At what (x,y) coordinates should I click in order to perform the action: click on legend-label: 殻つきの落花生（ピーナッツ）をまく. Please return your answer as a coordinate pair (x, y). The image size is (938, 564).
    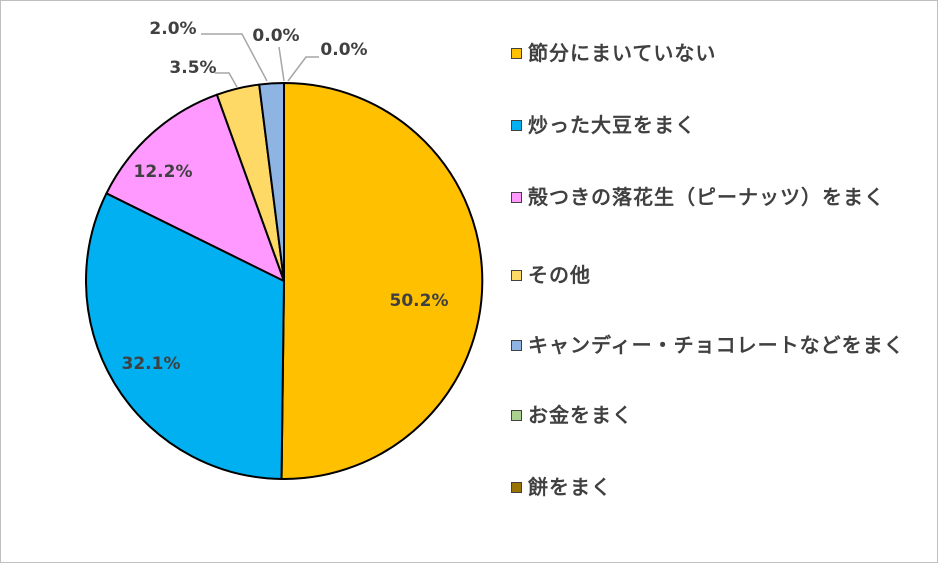
    Looking at the image, I should click on (706, 197).